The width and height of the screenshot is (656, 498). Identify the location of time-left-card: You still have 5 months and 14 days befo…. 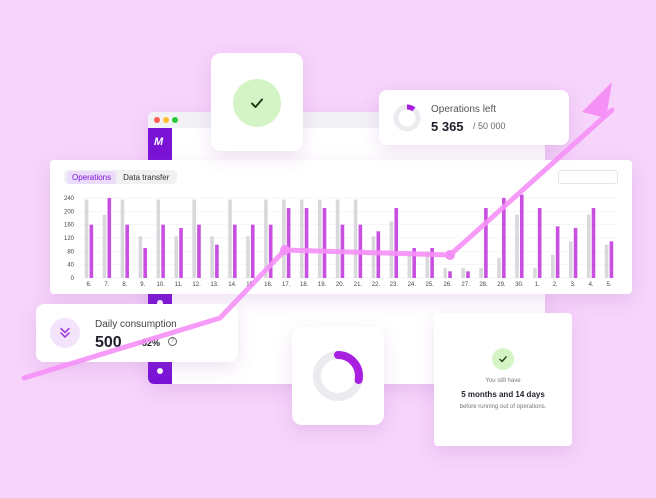
(503, 379).